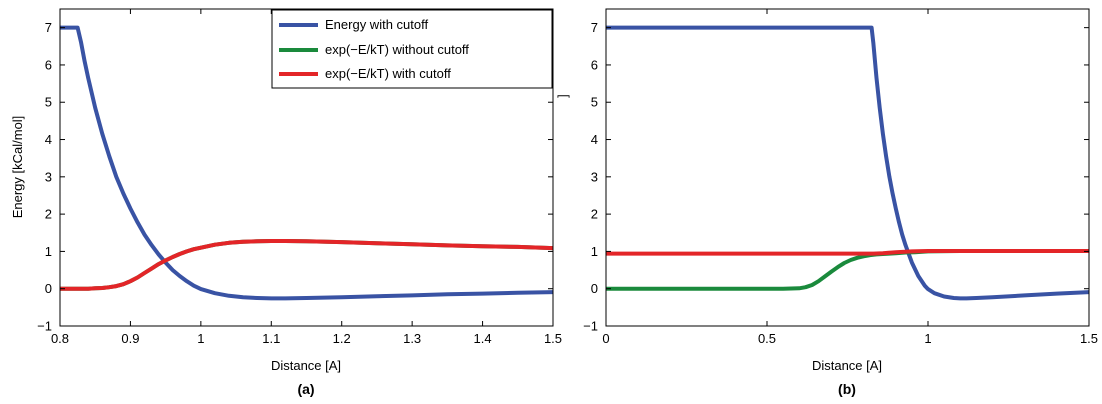  I want to click on y-axis-label-b: ], so click(562, 96).